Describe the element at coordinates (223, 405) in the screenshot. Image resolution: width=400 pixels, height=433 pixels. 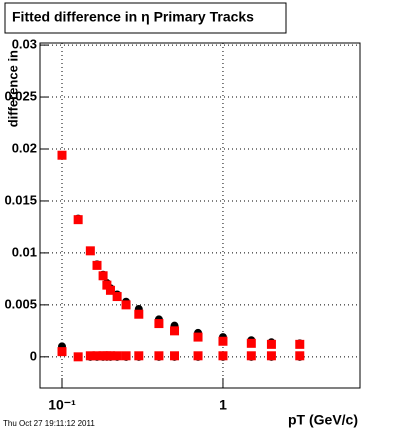
I see `x-tick-label: 1` at that location.